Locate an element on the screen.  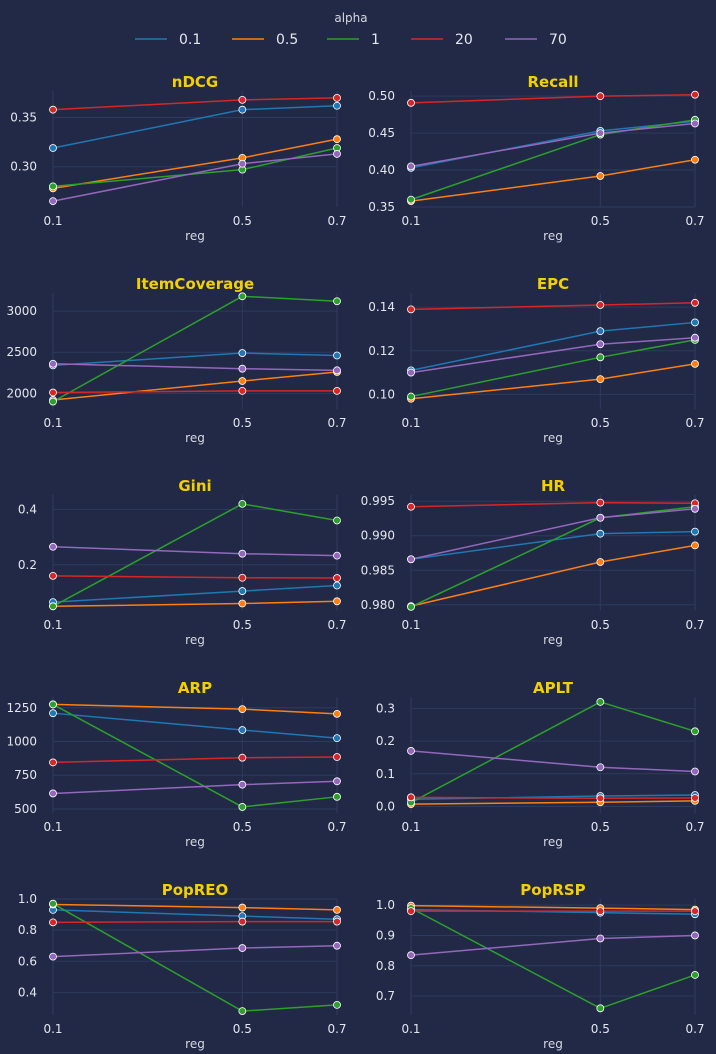
y-tick-label: 0.7 is located at coordinates (385, 996).